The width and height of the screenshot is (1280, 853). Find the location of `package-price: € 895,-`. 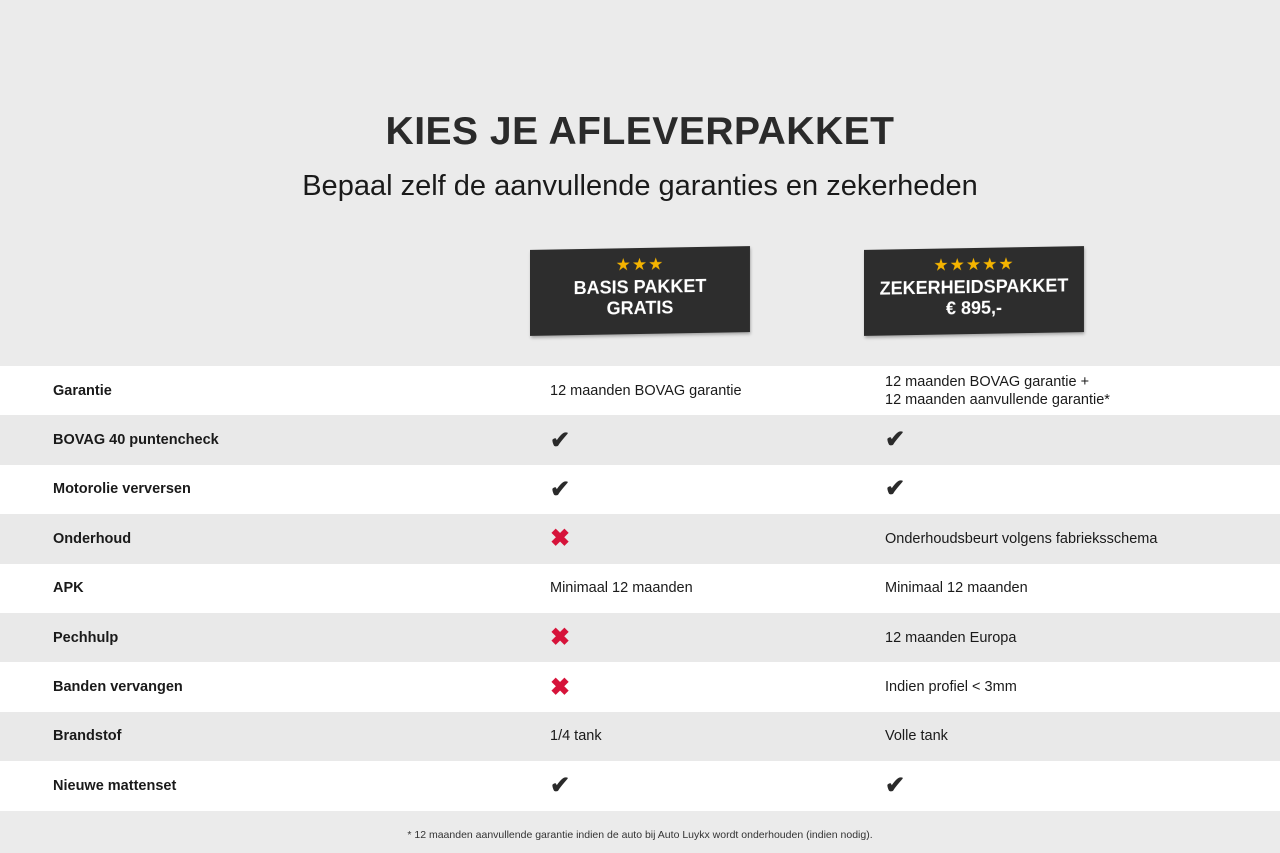

package-price: € 895,- is located at coordinates (974, 308).